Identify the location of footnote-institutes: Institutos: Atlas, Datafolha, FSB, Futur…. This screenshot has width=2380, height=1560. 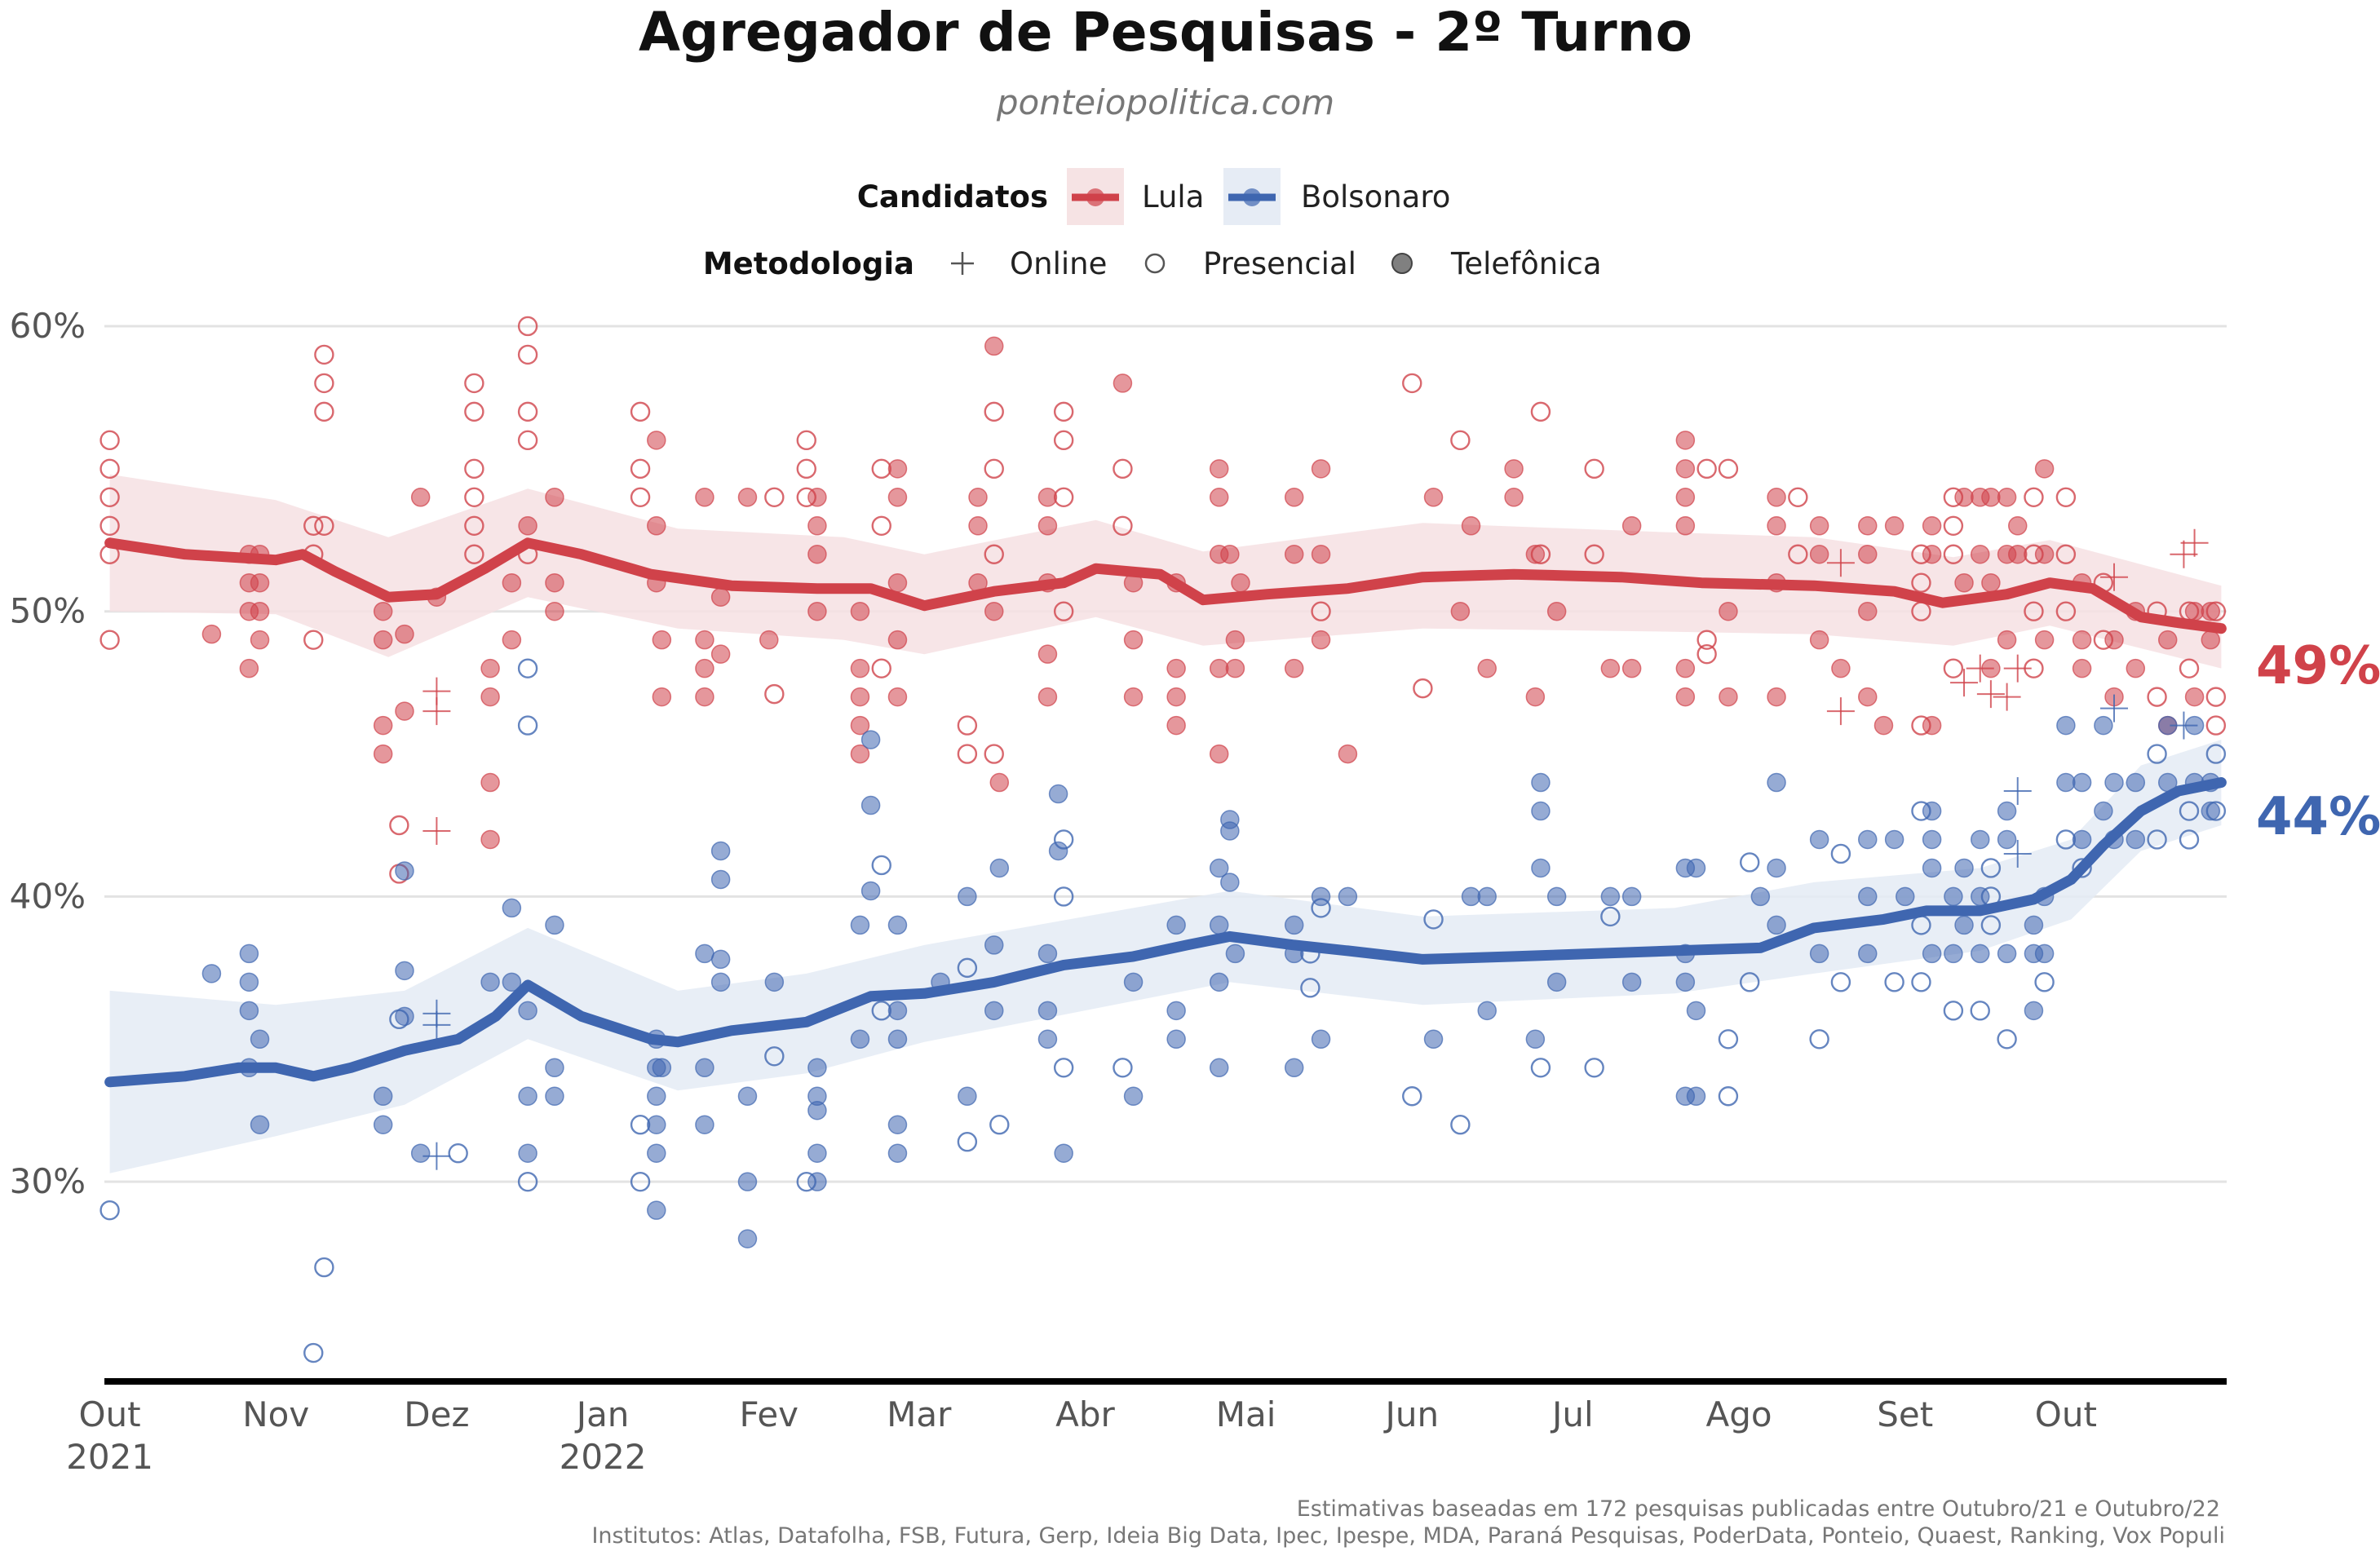
(1408, 1536).